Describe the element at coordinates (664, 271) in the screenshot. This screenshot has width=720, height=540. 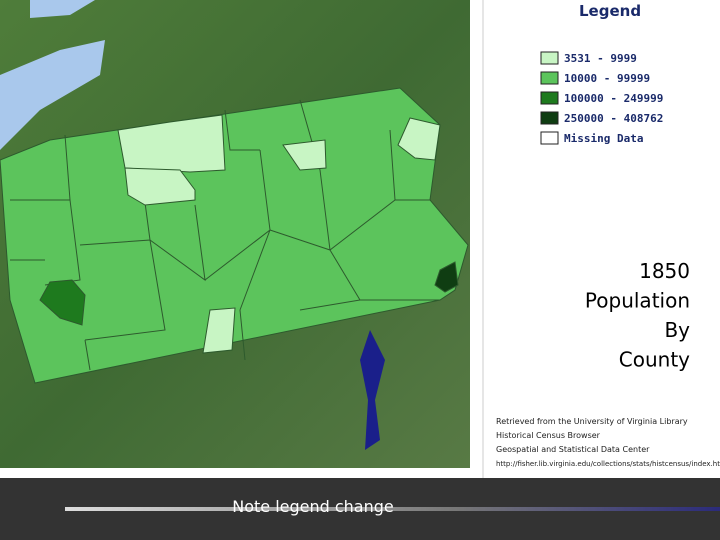
I see `title-line: 1850` at that location.